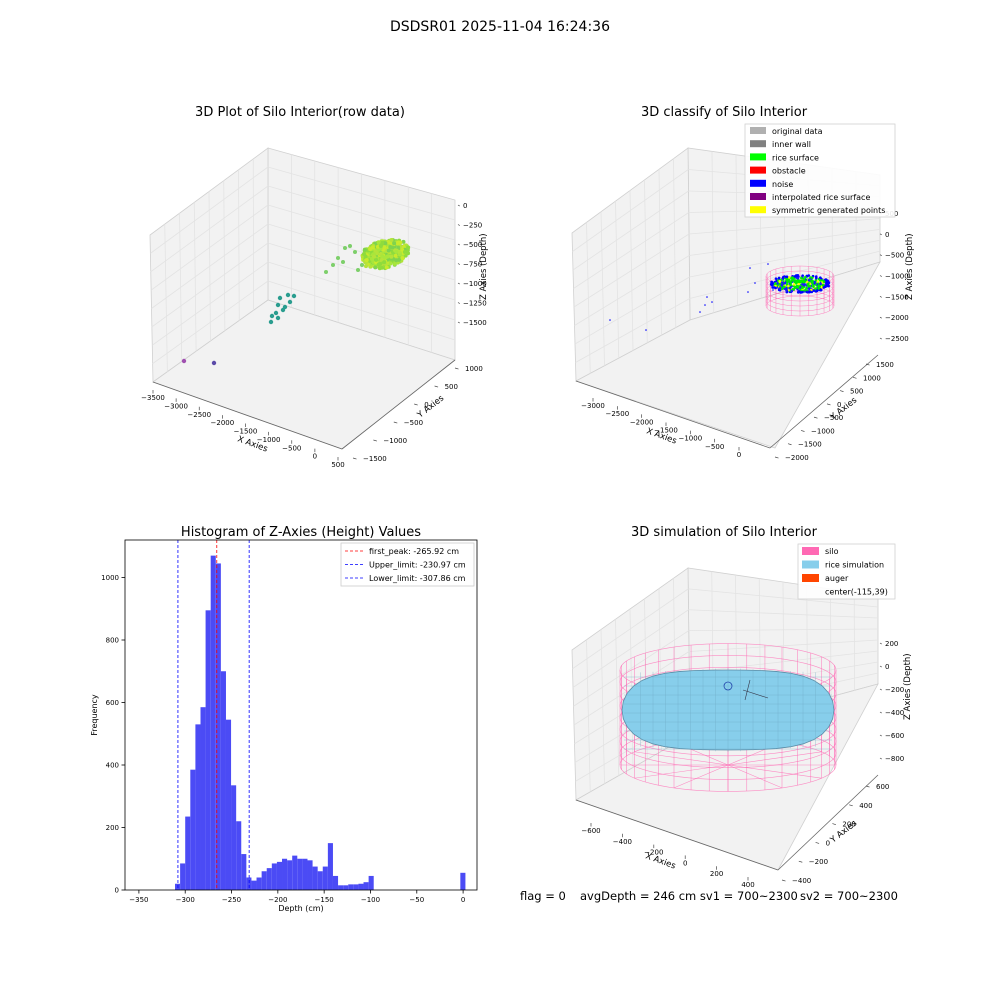 This screenshot has width=1000, height=1000. I want to click on x-tick-label: −1500, so click(246, 432).